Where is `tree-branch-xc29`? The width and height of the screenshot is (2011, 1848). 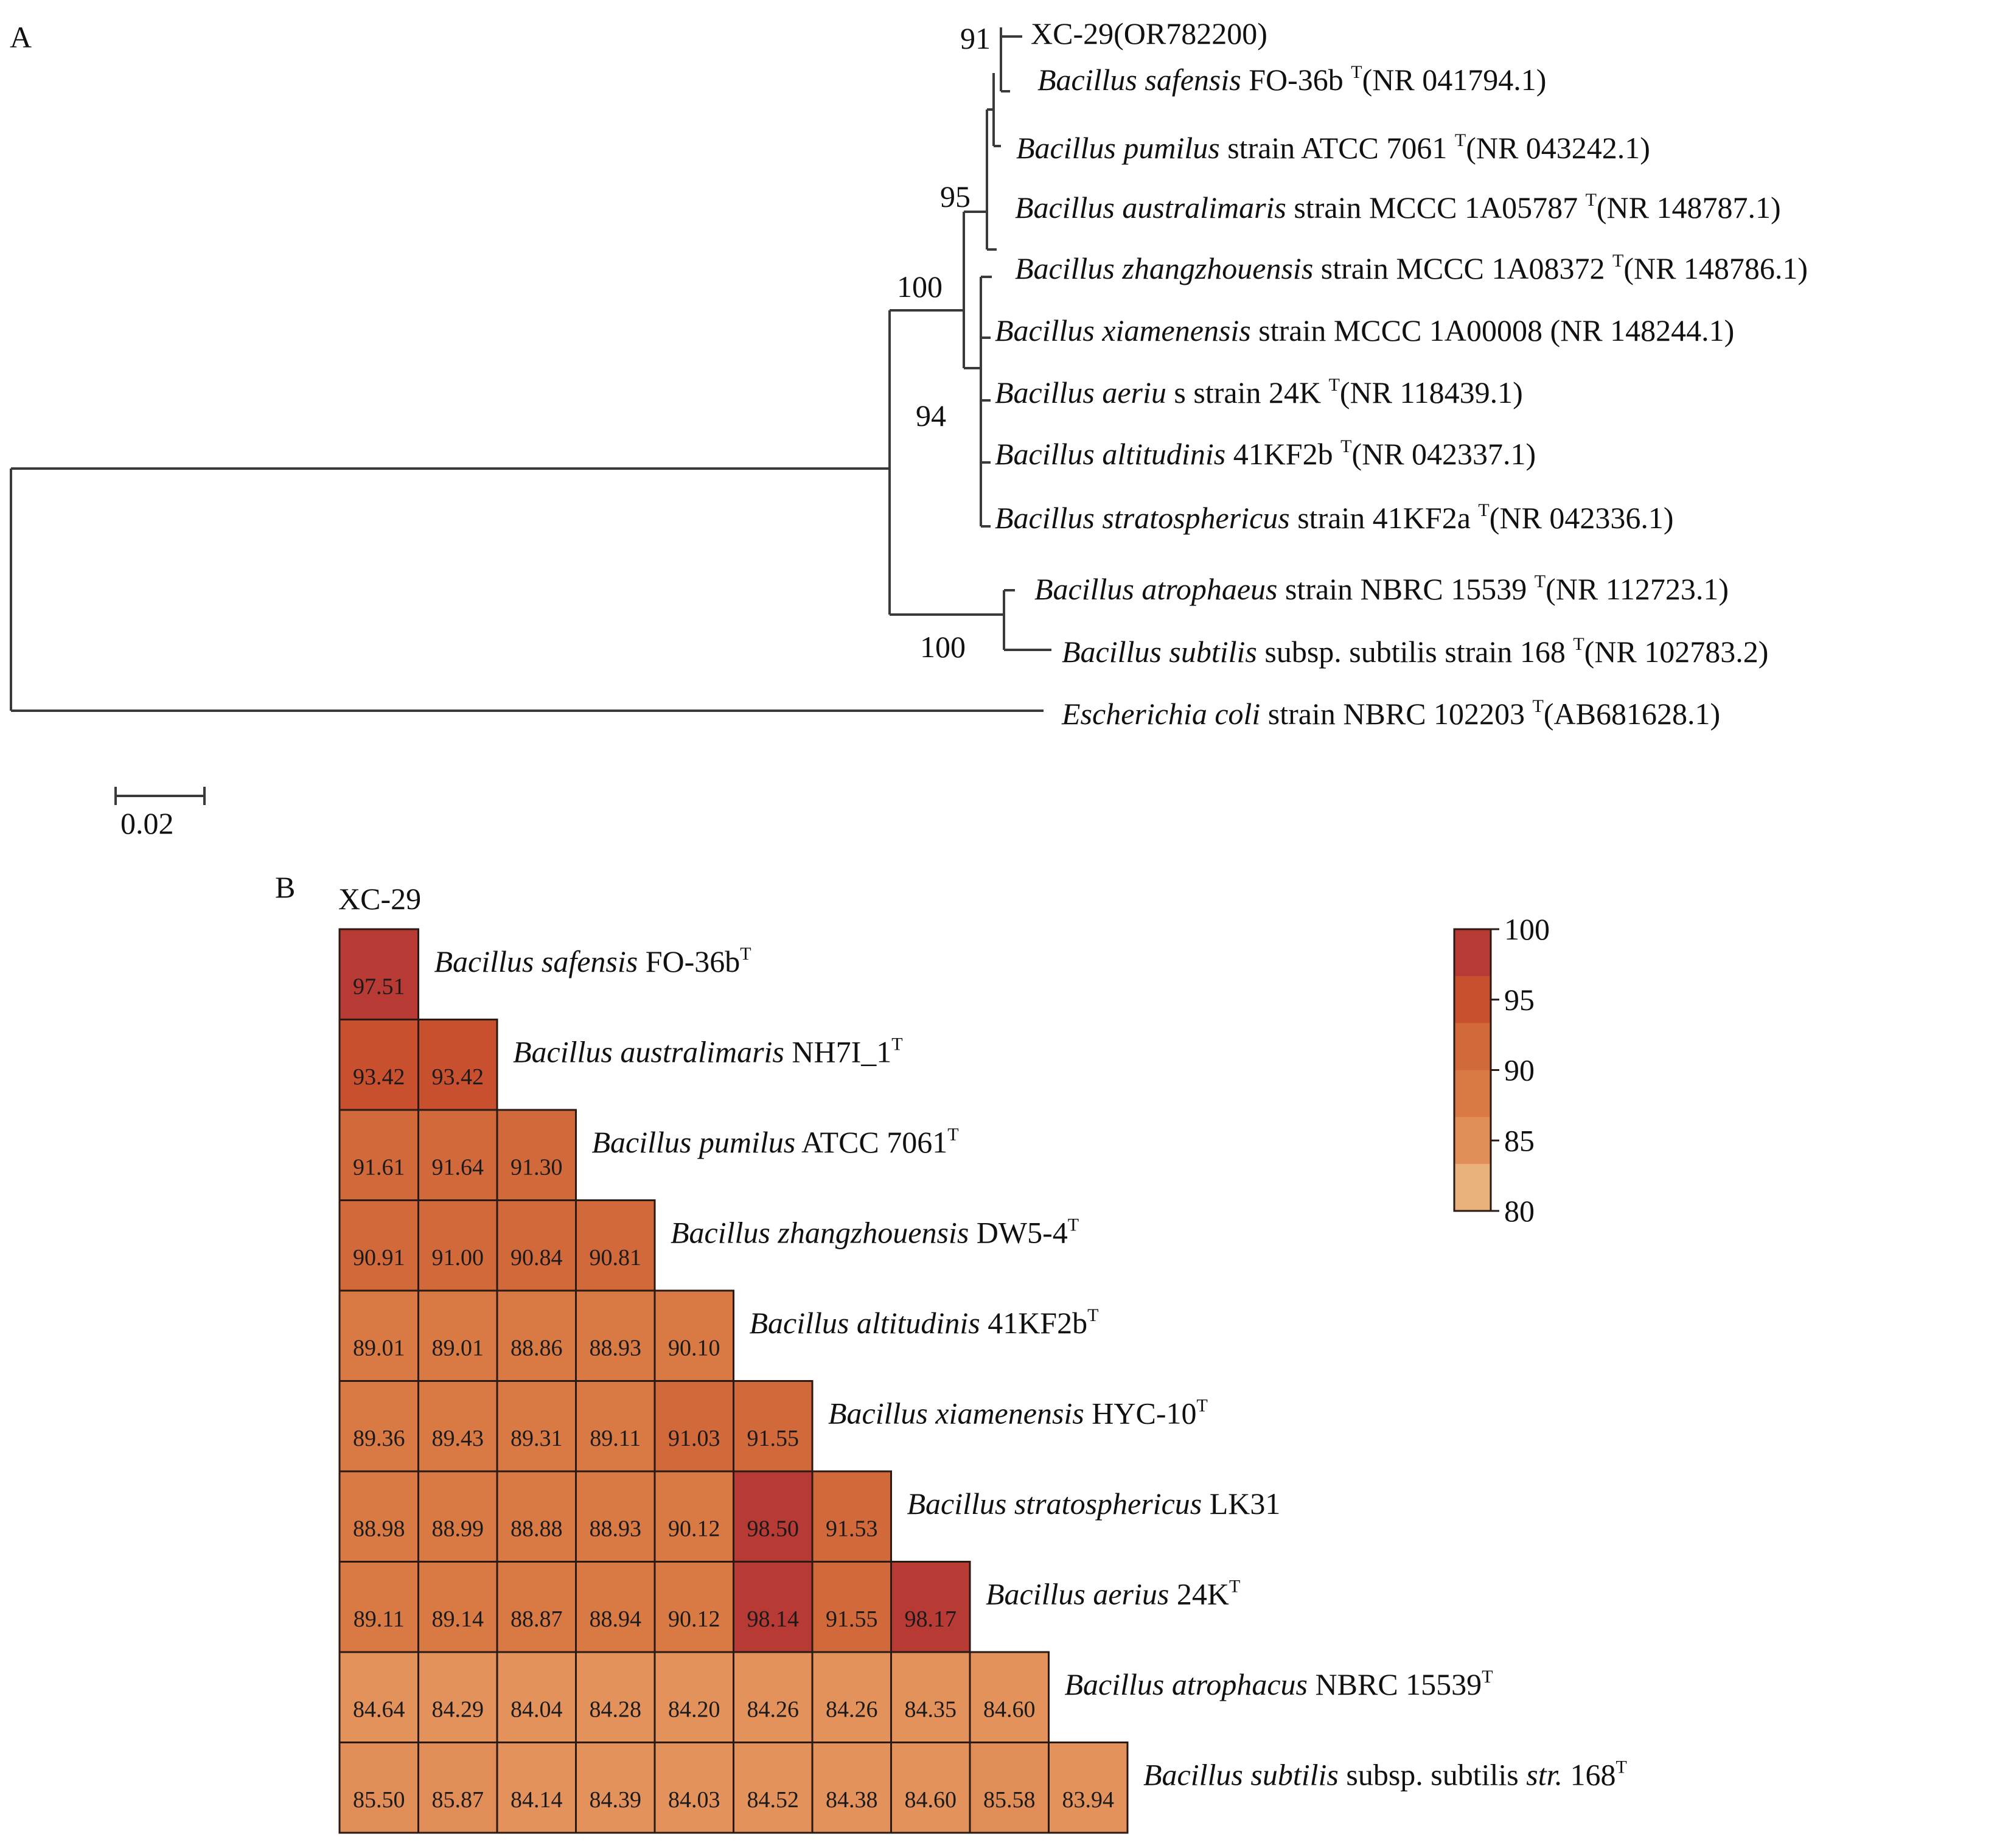
tree-branch-xc29 is located at coordinates (1011, 59).